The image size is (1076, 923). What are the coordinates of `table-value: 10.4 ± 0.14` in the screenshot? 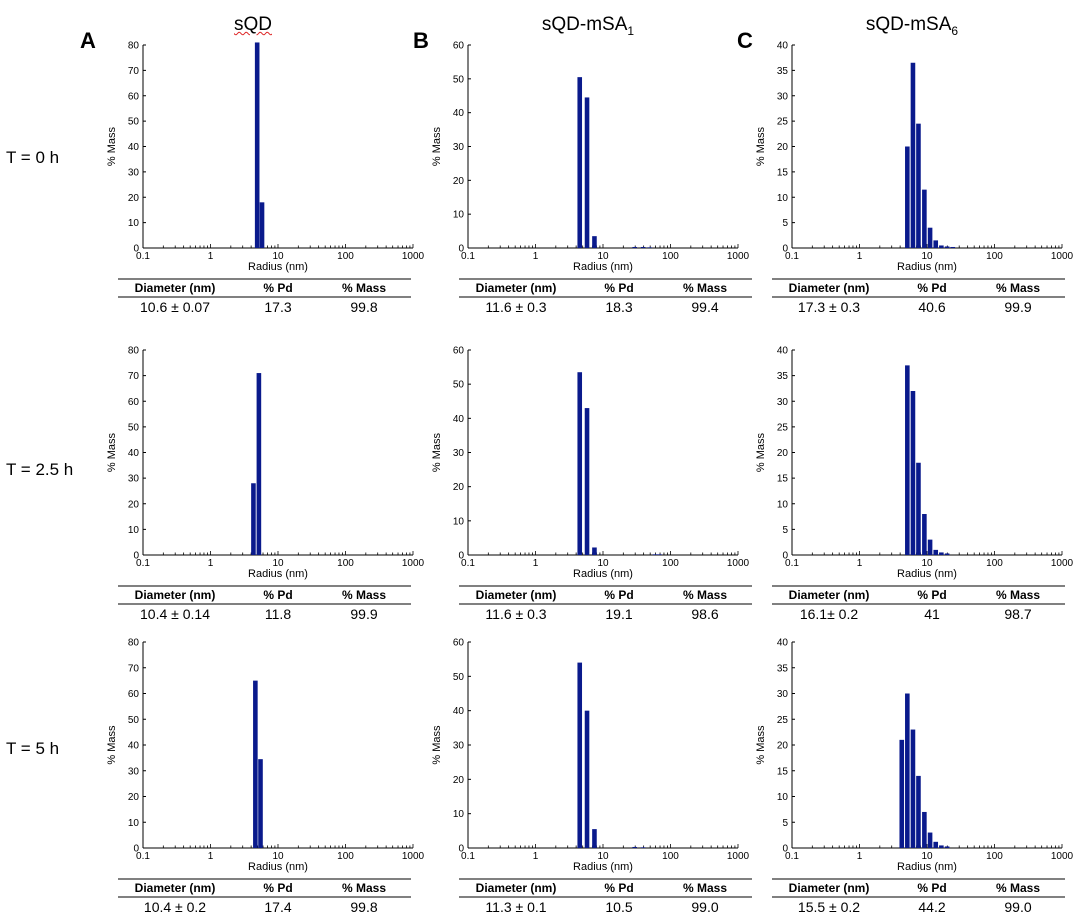 It's located at (175, 614).